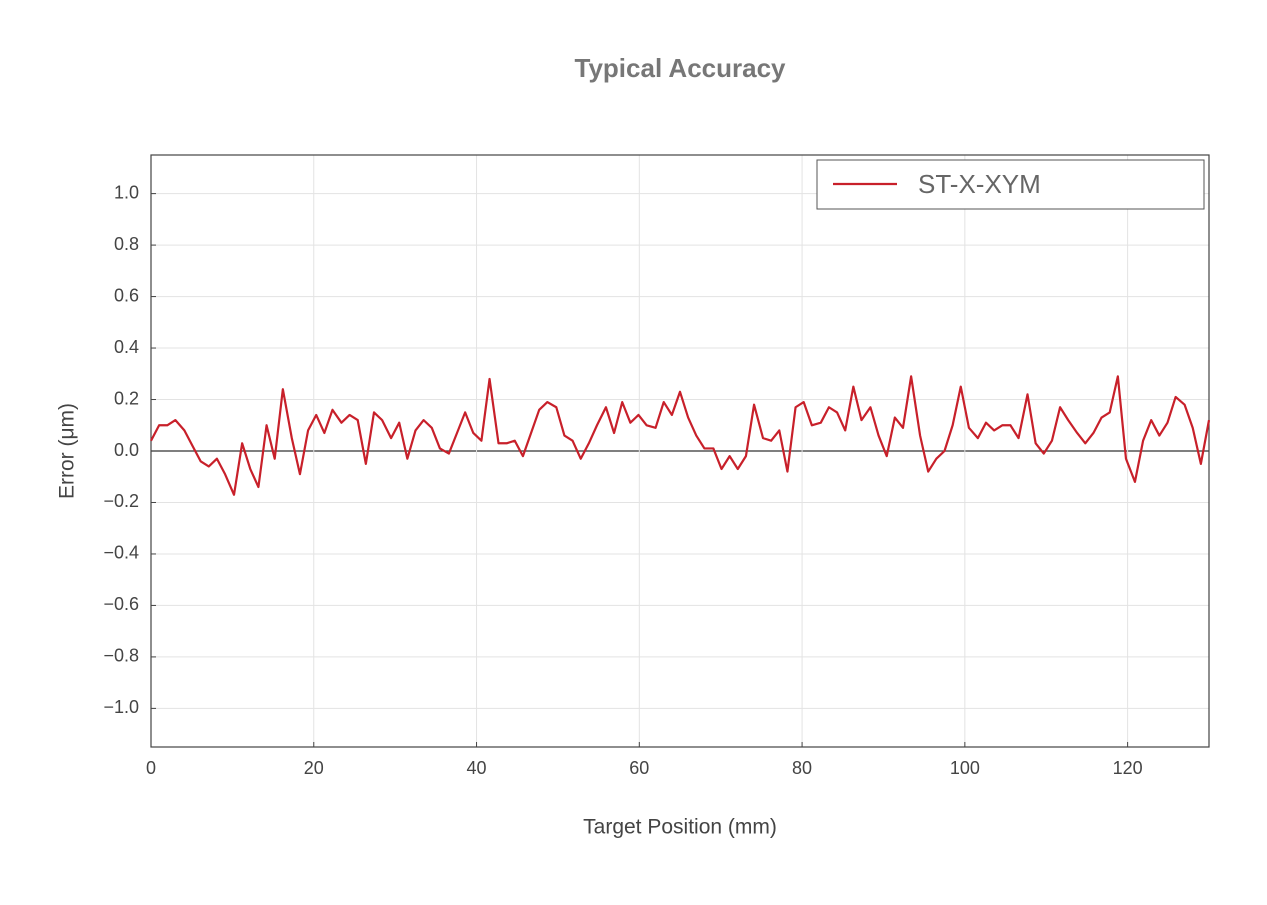 Image resolution: width=1267 pixels, height=905 pixels. Describe the element at coordinates (965, 768) in the screenshot. I see `x-tick-label: 100` at that location.